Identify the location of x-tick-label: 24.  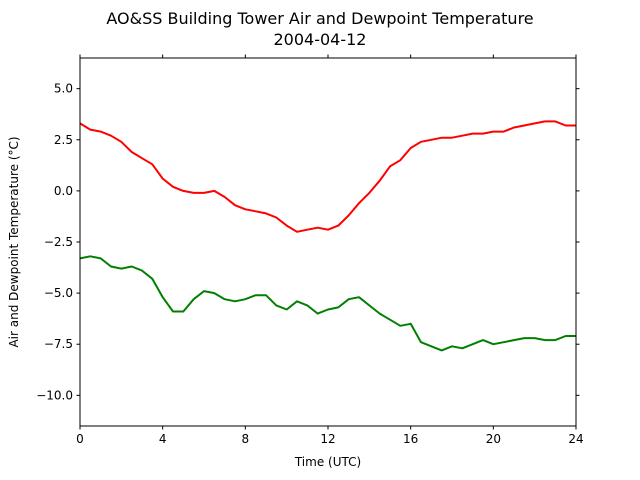
(575, 439).